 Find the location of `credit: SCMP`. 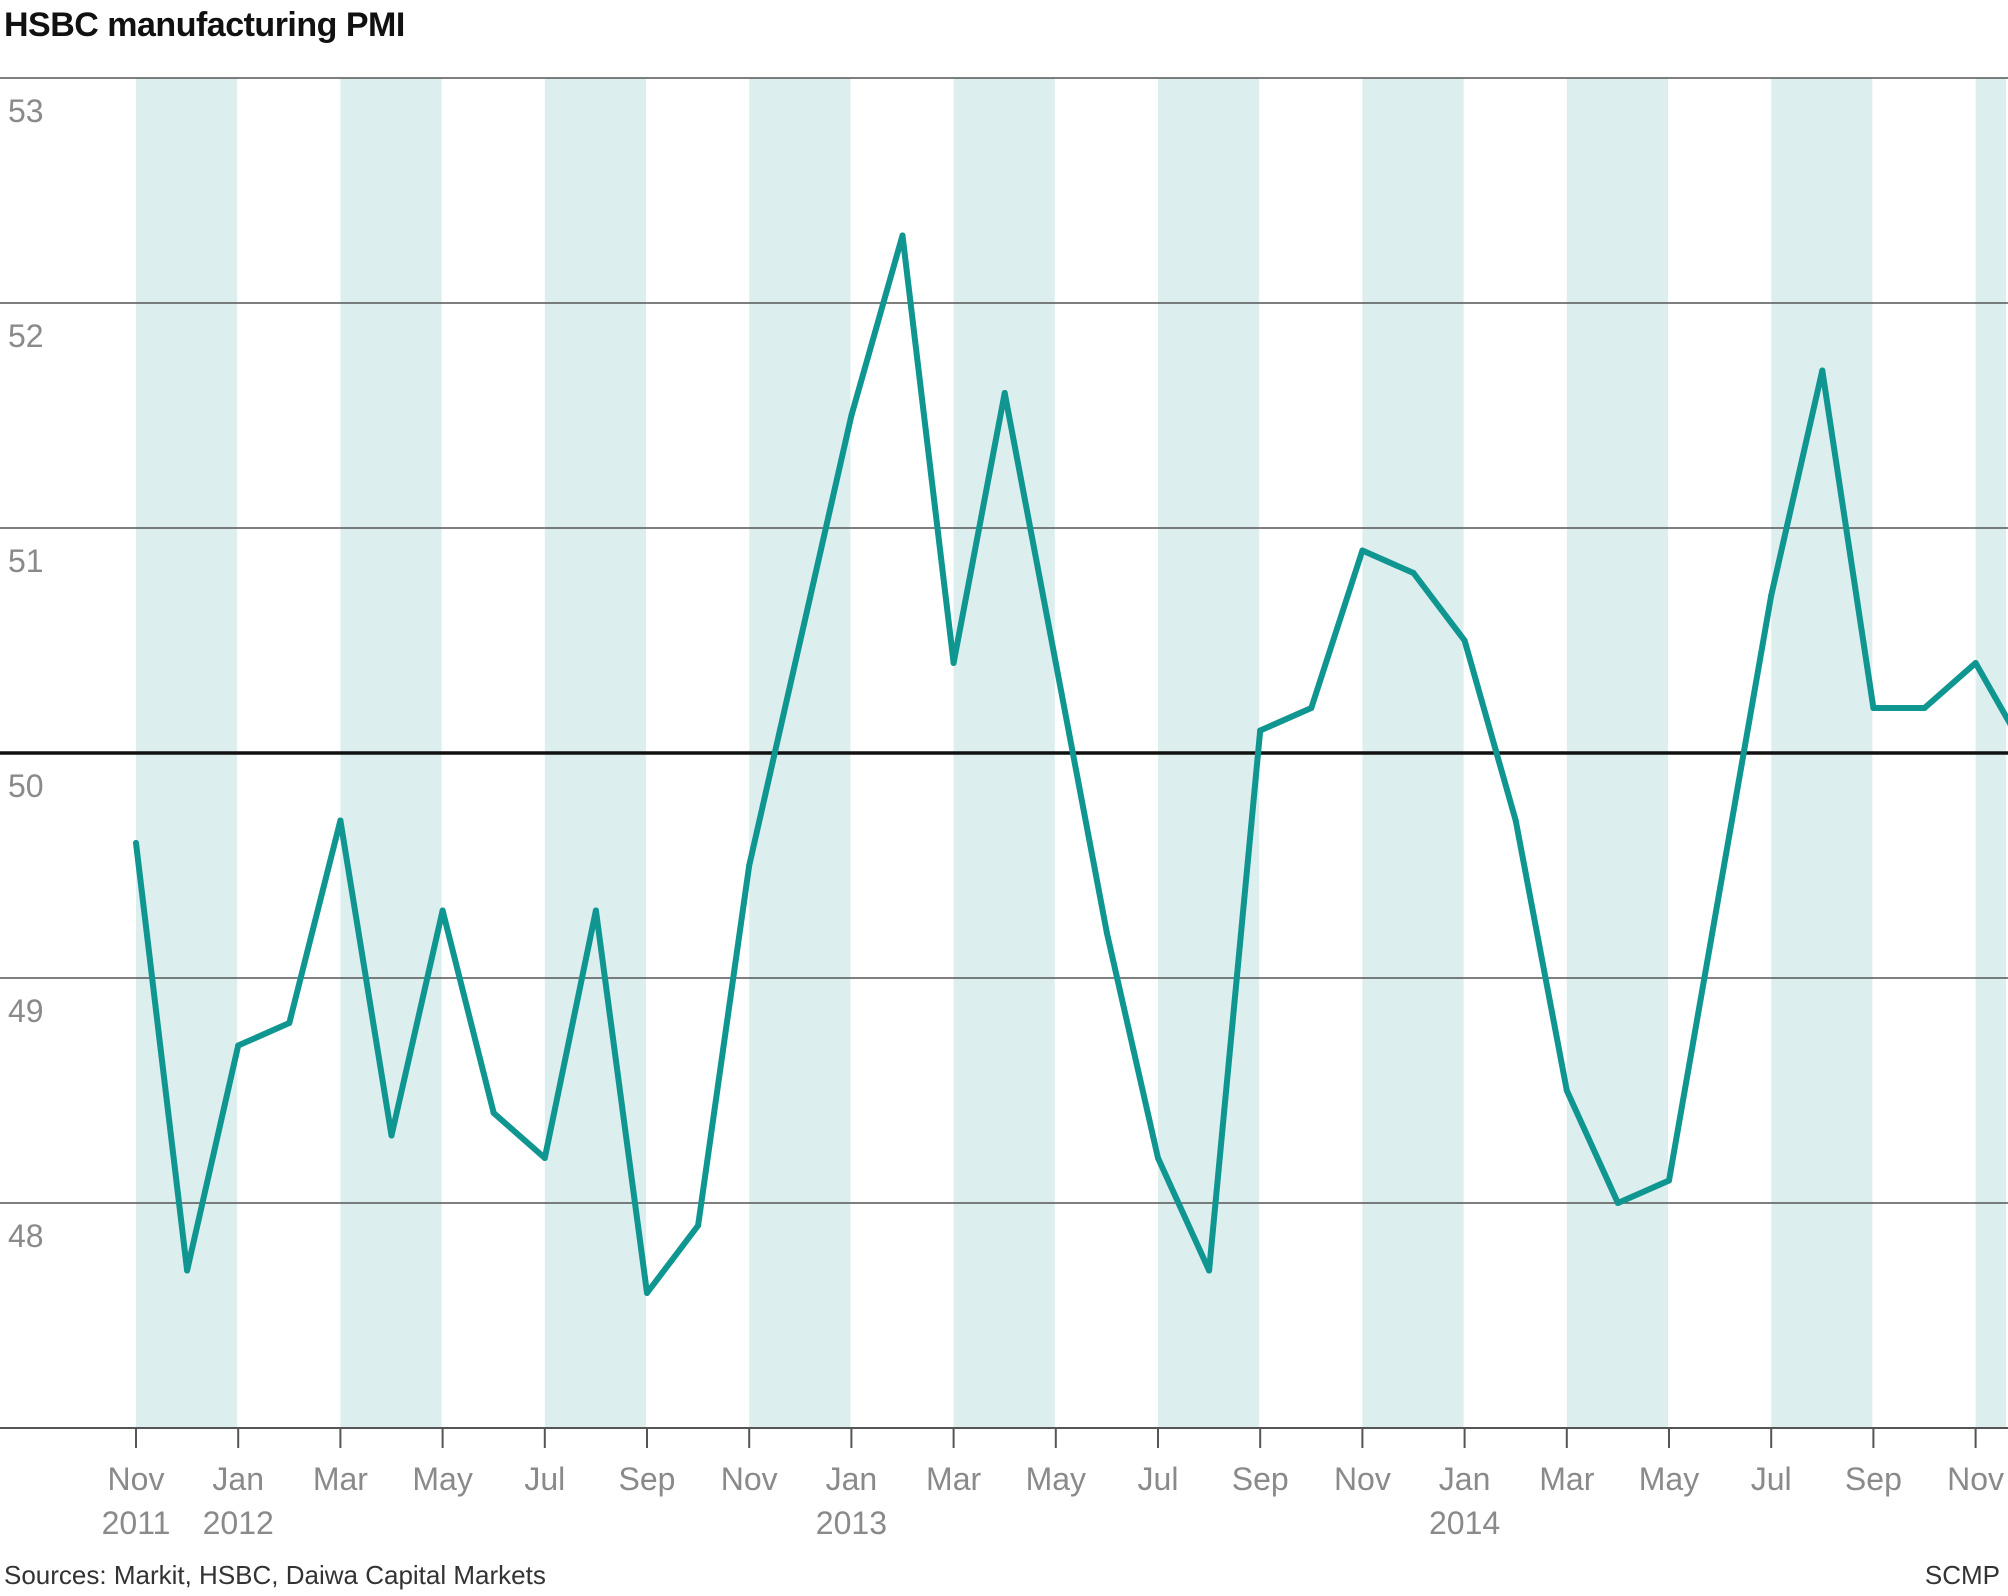

credit: SCMP is located at coordinates (1962, 1575).